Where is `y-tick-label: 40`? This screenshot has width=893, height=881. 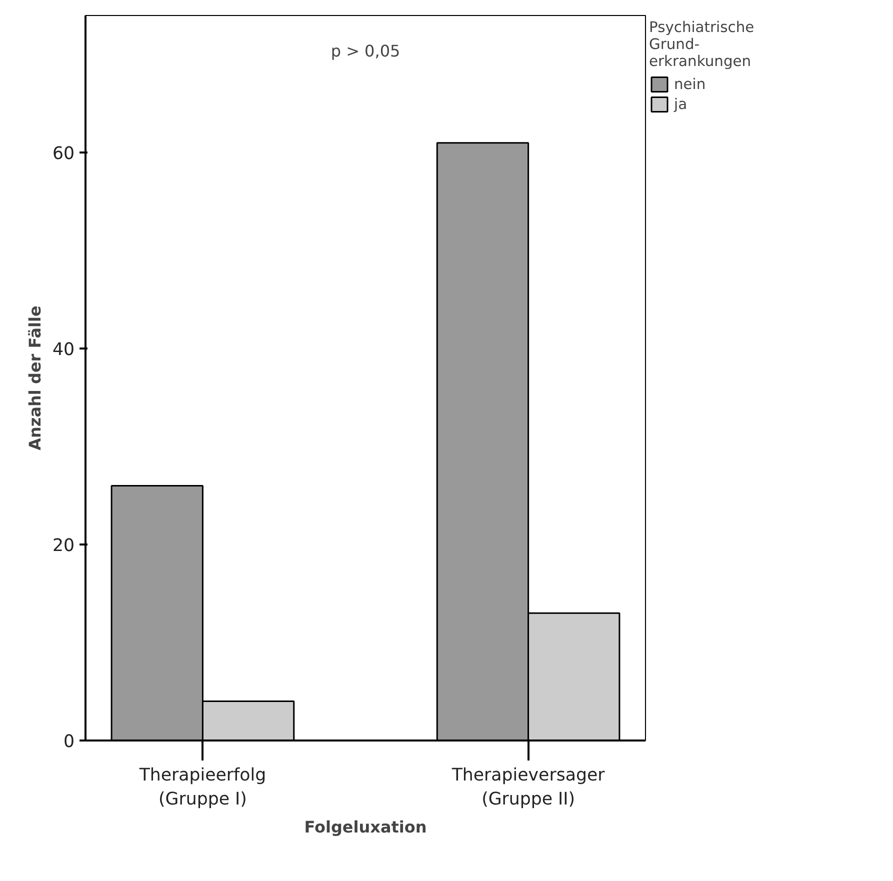
y-tick-label: 40 is located at coordinates (63, 350).